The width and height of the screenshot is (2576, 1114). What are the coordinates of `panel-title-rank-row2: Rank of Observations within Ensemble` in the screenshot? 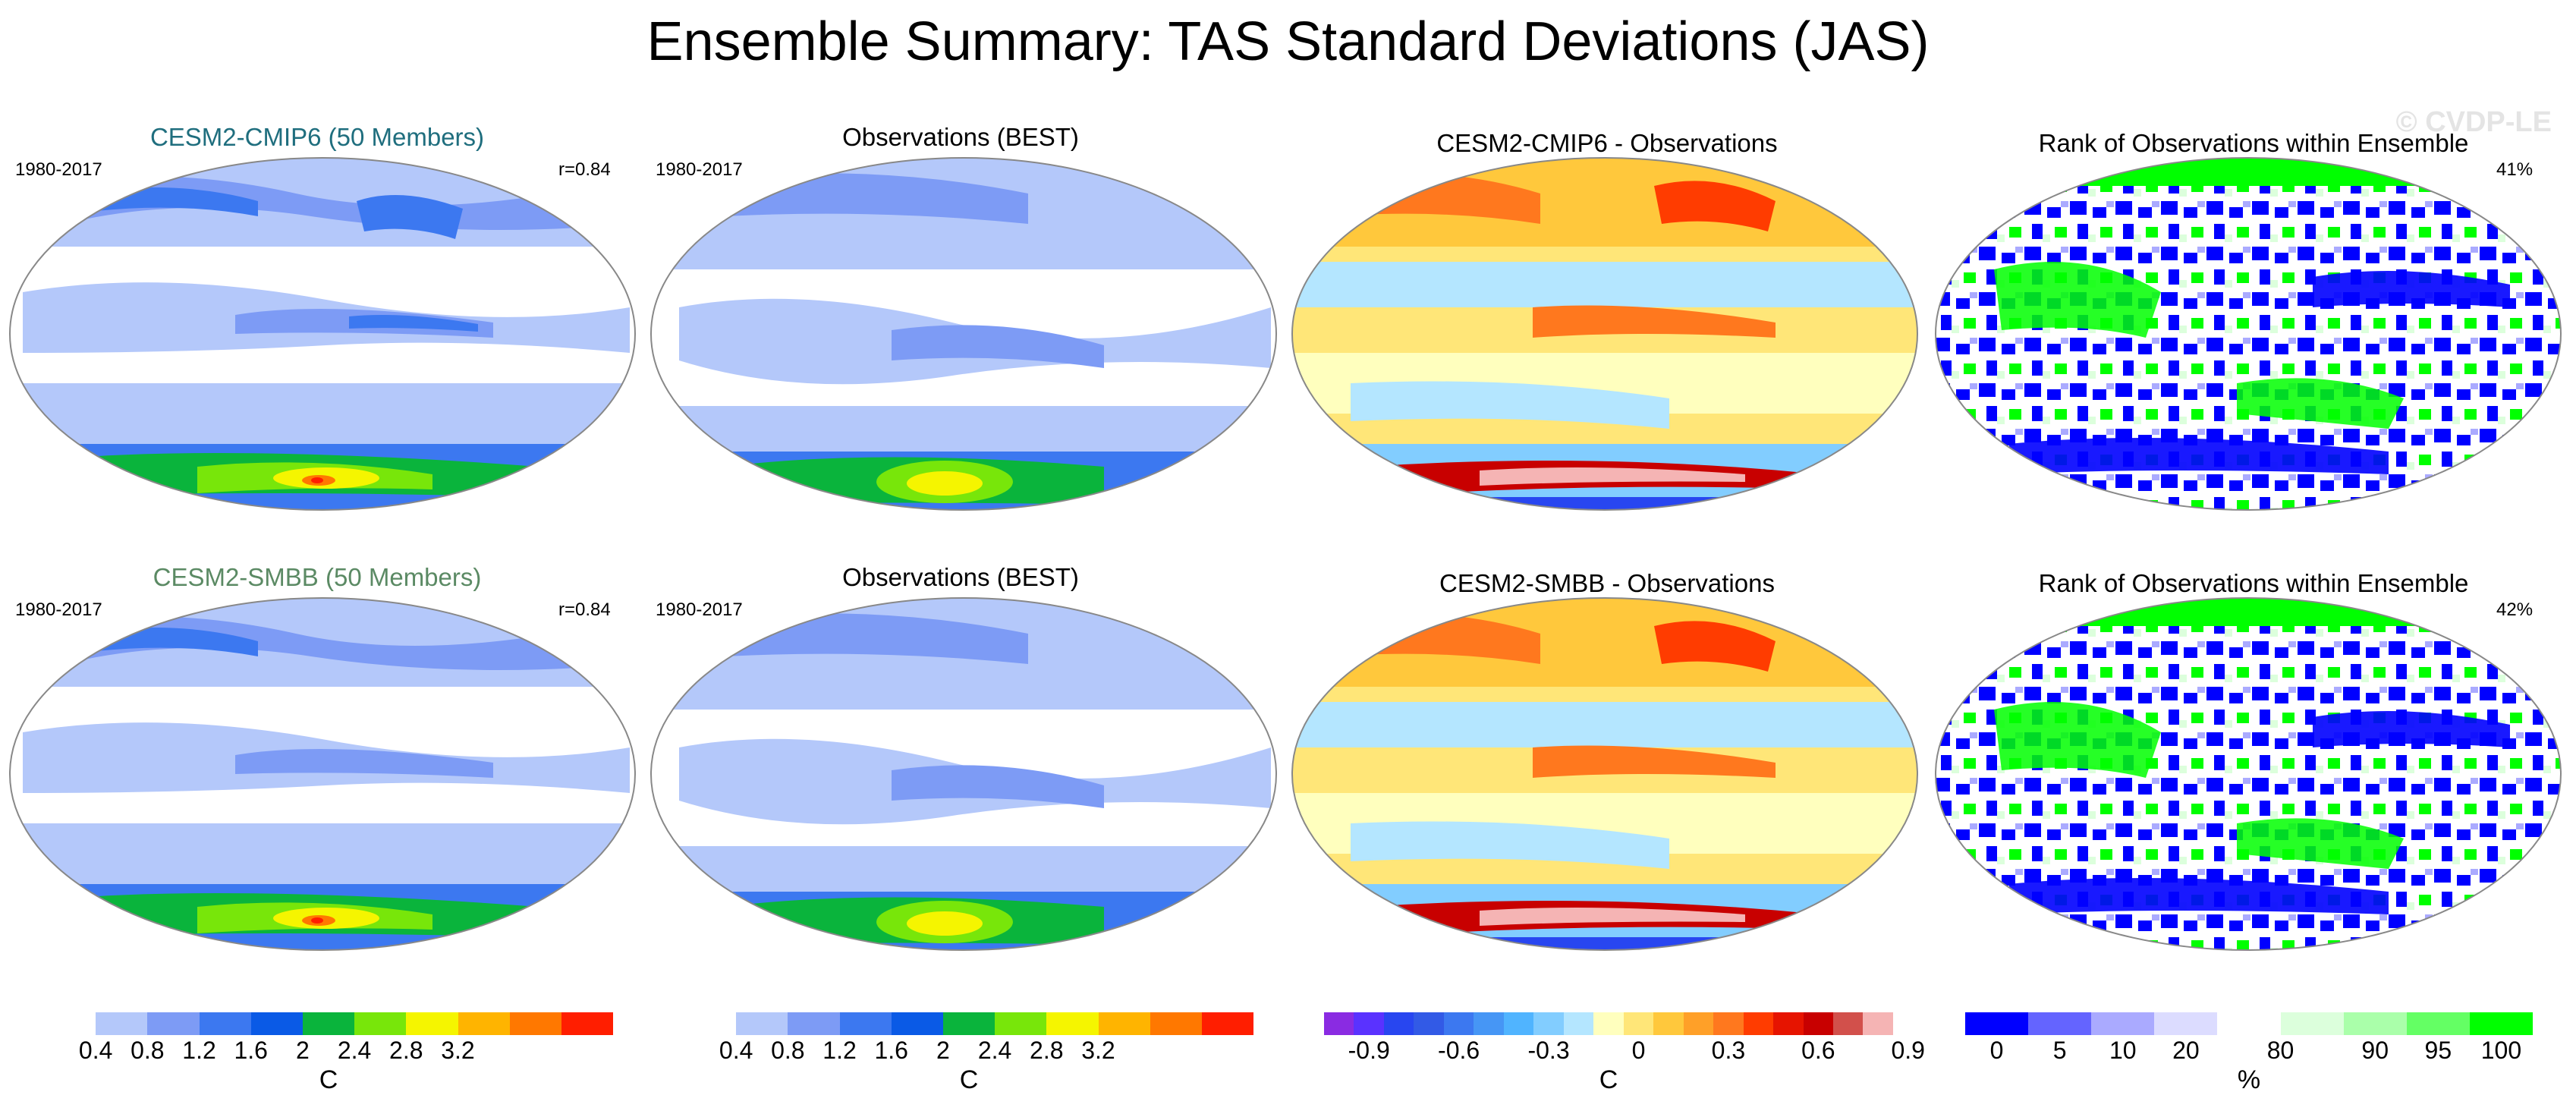 It's located at (2253, 583).